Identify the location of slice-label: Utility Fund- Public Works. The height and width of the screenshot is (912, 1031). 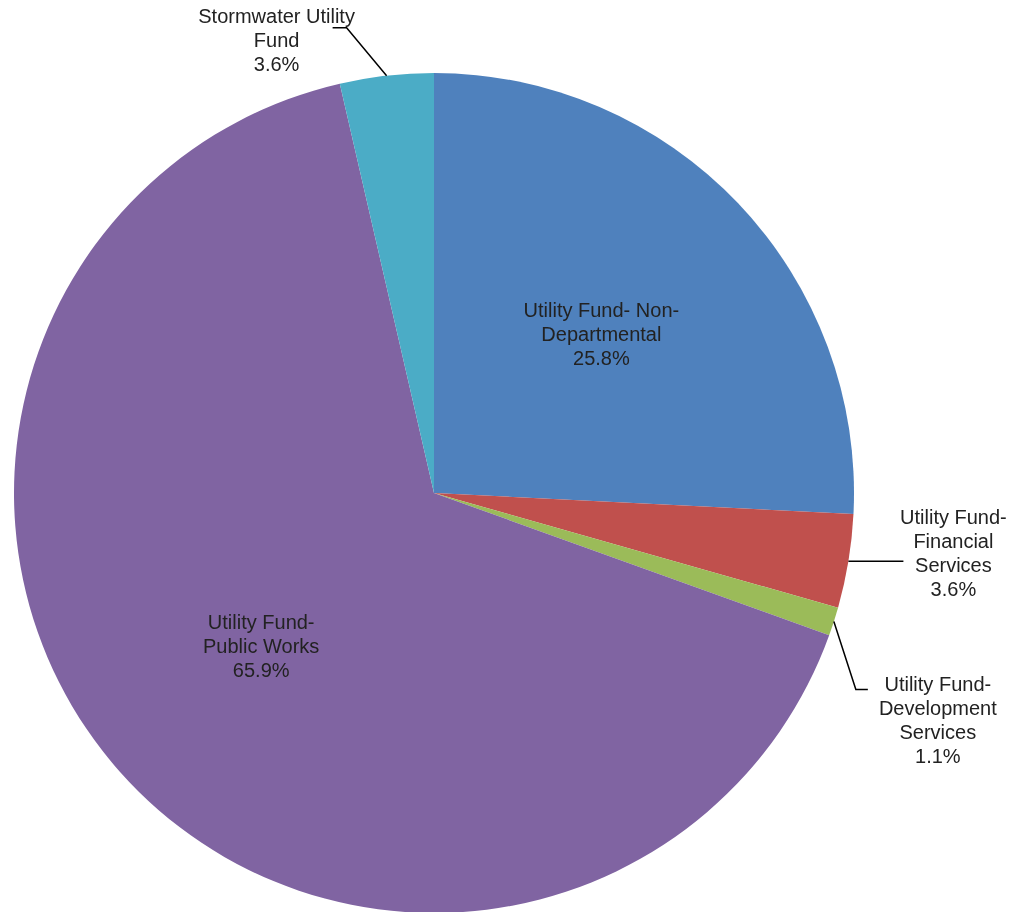
(261, 634).